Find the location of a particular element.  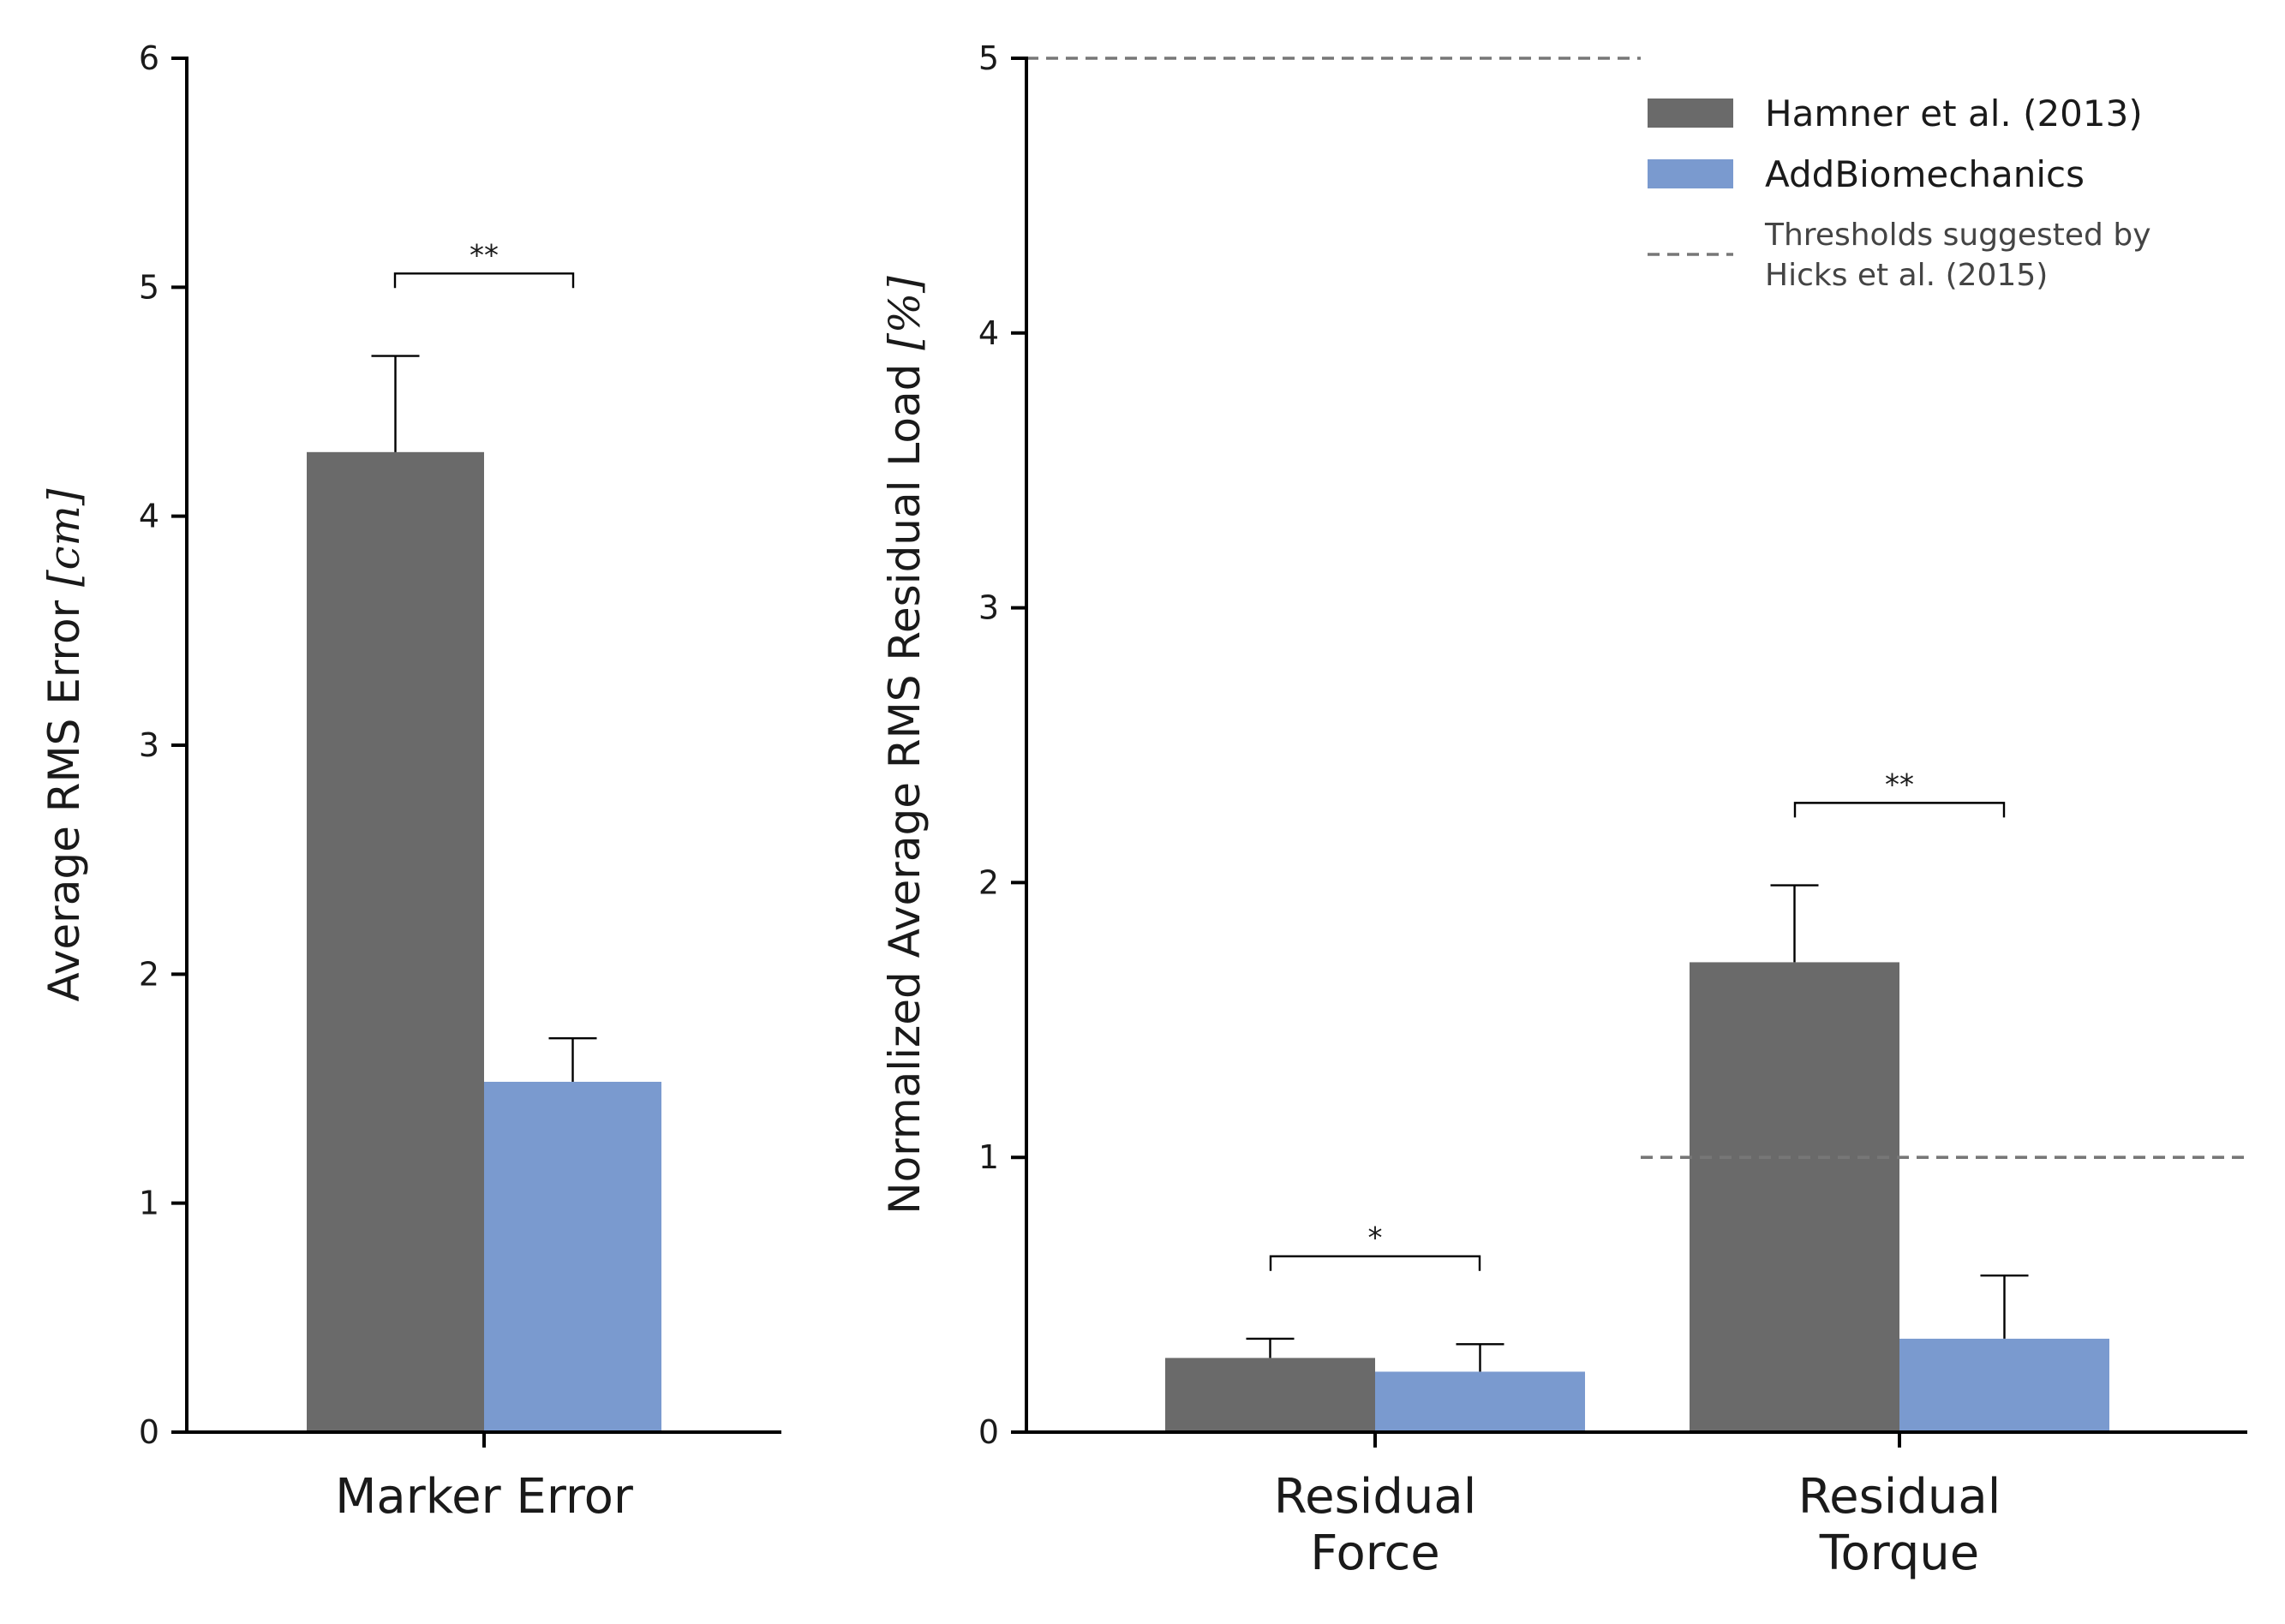

y-axis-label: Average RMS Error [cm] is located at coordinates (64, 744).